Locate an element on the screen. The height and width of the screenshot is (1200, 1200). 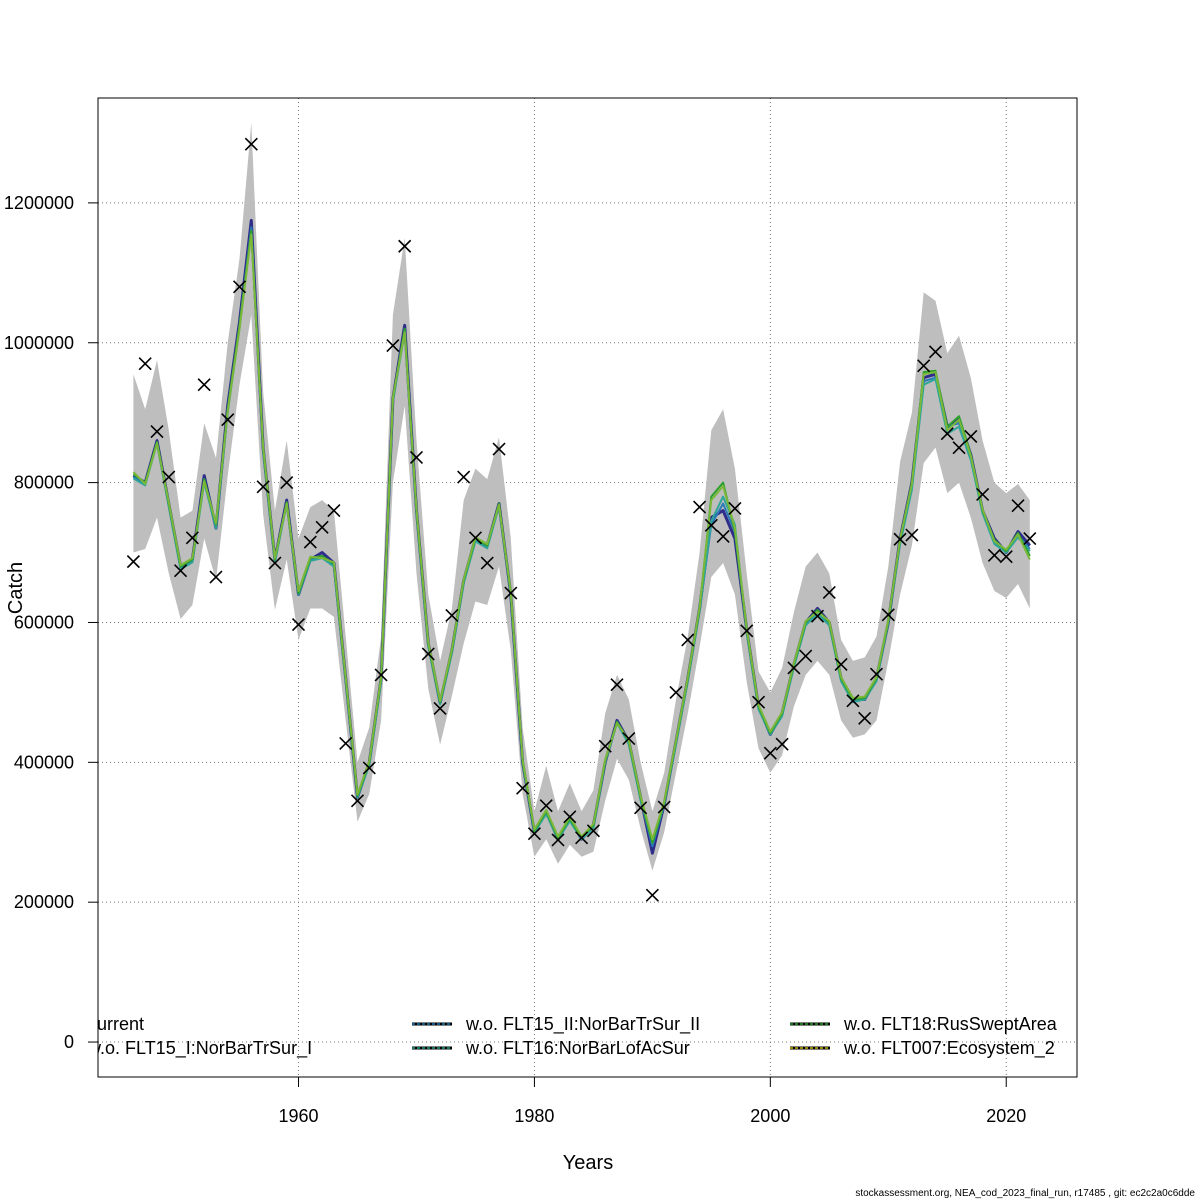
x-axis: 1960 1980 2000 2020 is located at coordinates (652, 1101).